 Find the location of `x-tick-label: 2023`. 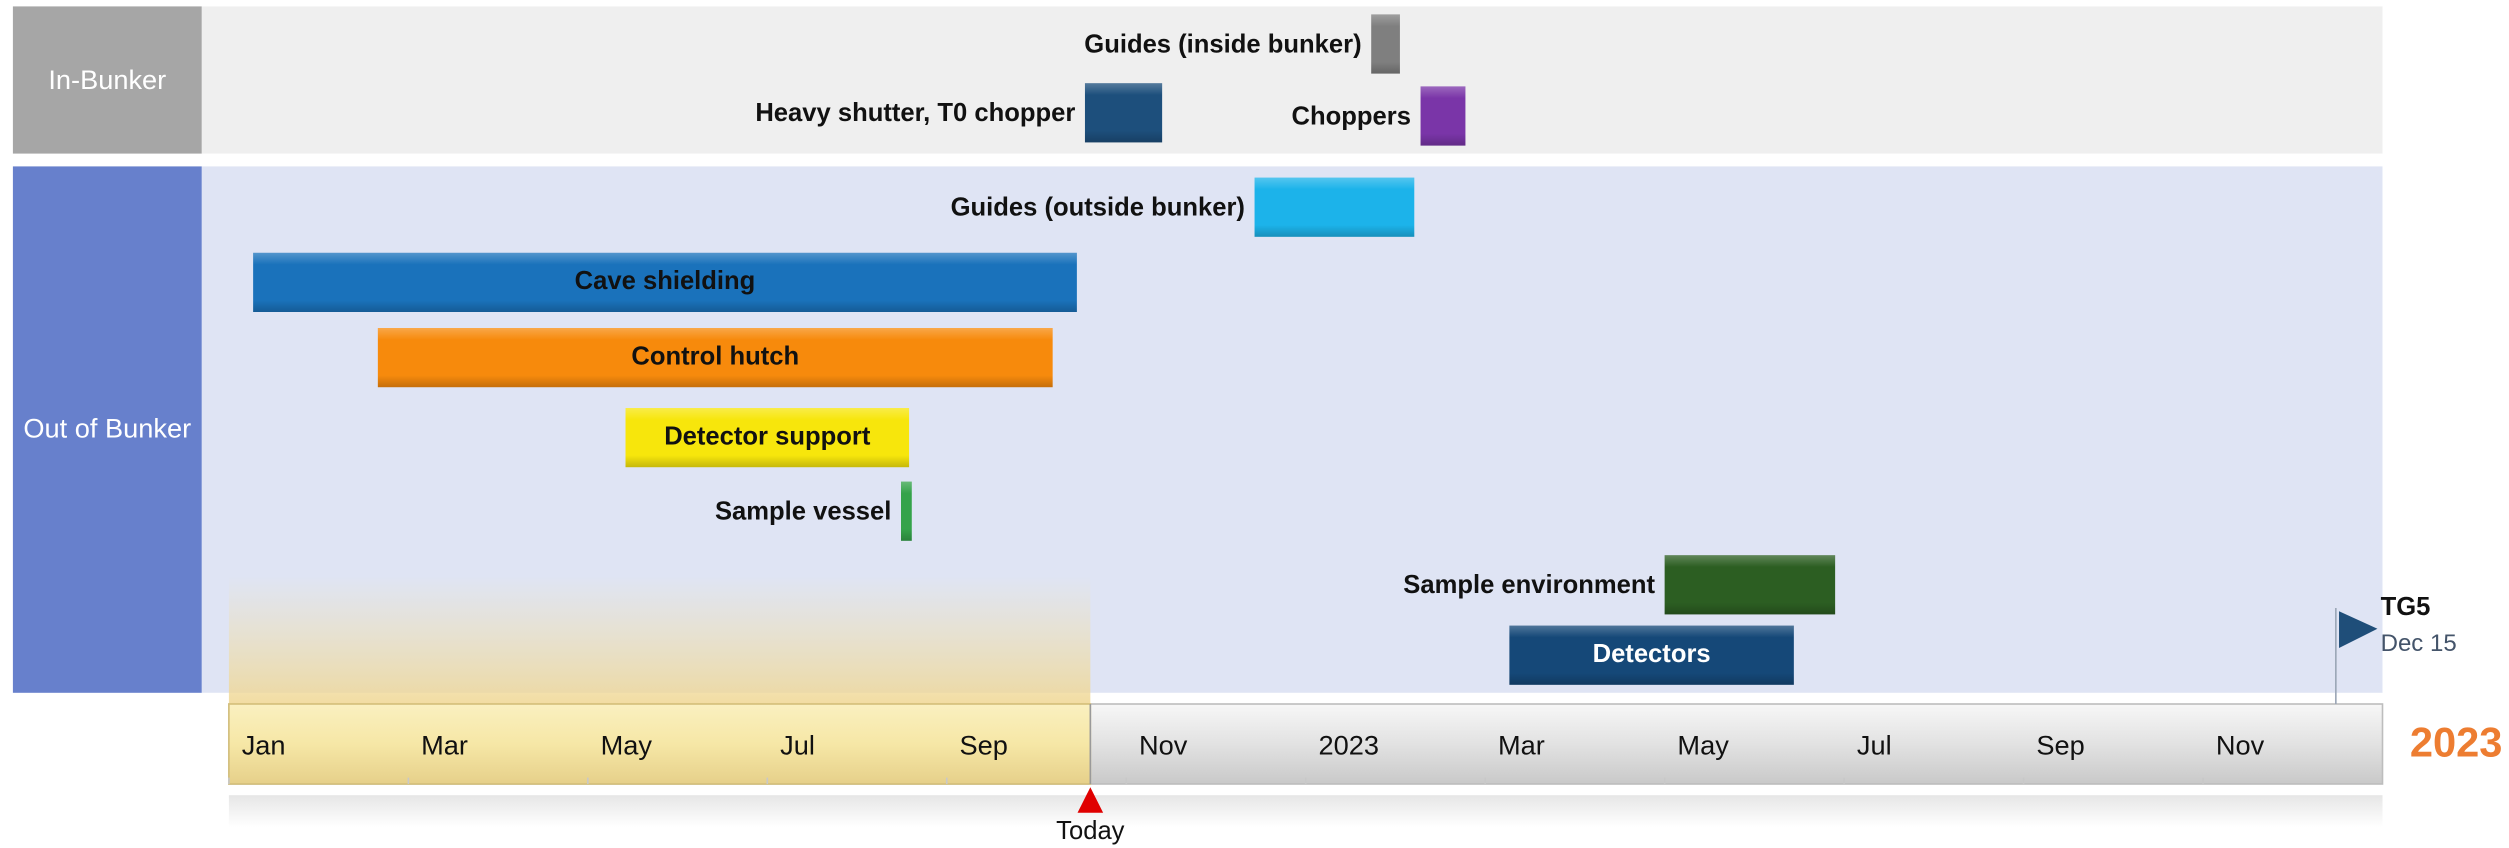

x-tick-label: 2023 is located at coordinates (1349, 744).